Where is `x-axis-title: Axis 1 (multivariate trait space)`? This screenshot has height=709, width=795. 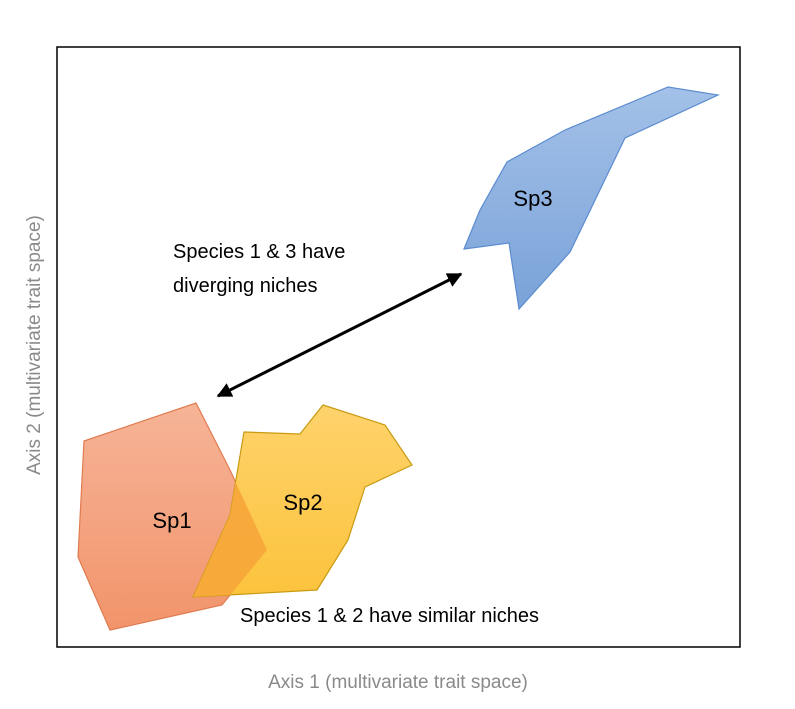 x-axis-title: Axis 1 (multivariate trait space) is located at coordinates (398, 682).